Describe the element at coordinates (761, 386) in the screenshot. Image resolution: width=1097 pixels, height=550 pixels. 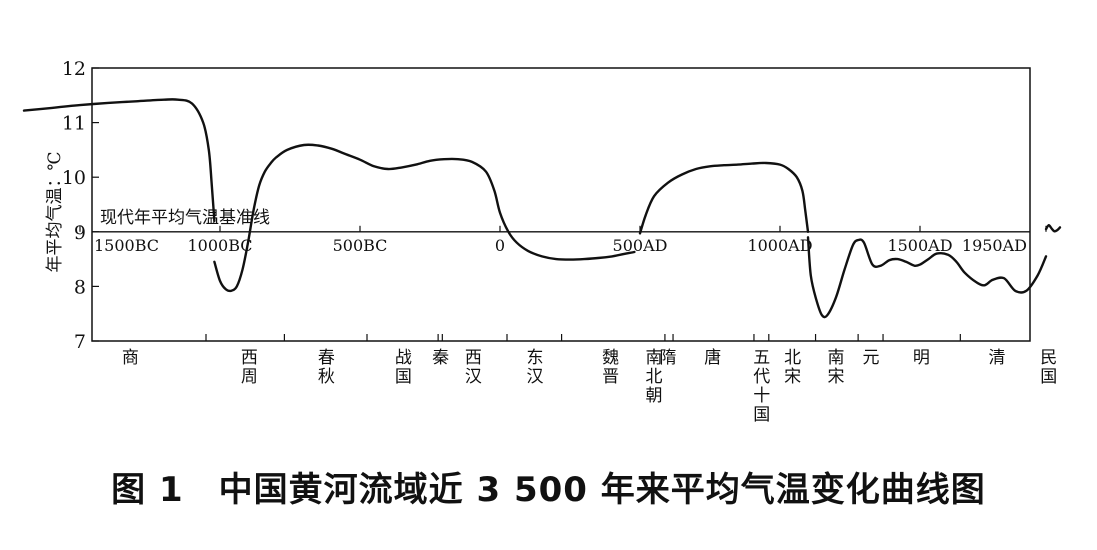
I see `dynasty-label: 五代十国` at that location.